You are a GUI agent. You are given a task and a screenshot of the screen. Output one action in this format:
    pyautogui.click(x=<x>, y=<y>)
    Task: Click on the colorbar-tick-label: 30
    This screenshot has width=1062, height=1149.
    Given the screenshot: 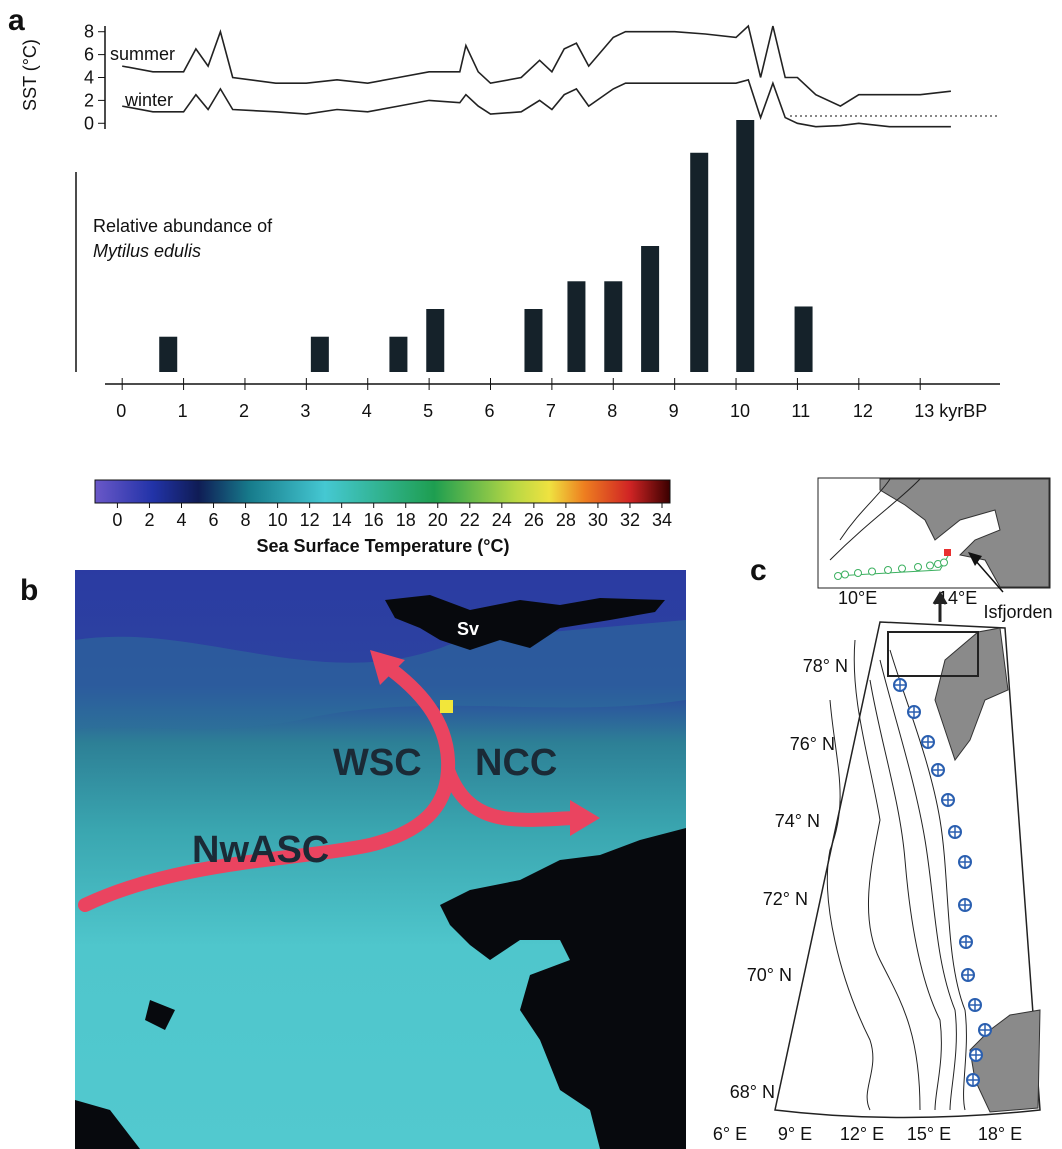 What is the action you would take?
    pyautogui.click(x=598, y=520)
    